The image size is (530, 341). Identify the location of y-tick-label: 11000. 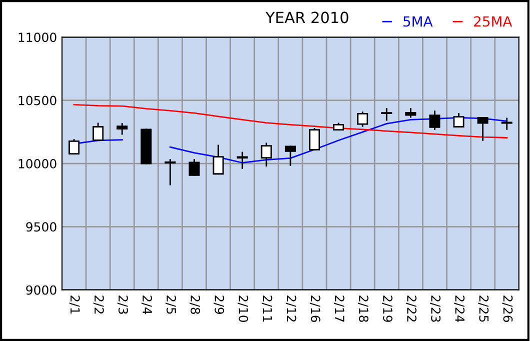
(37, 37).